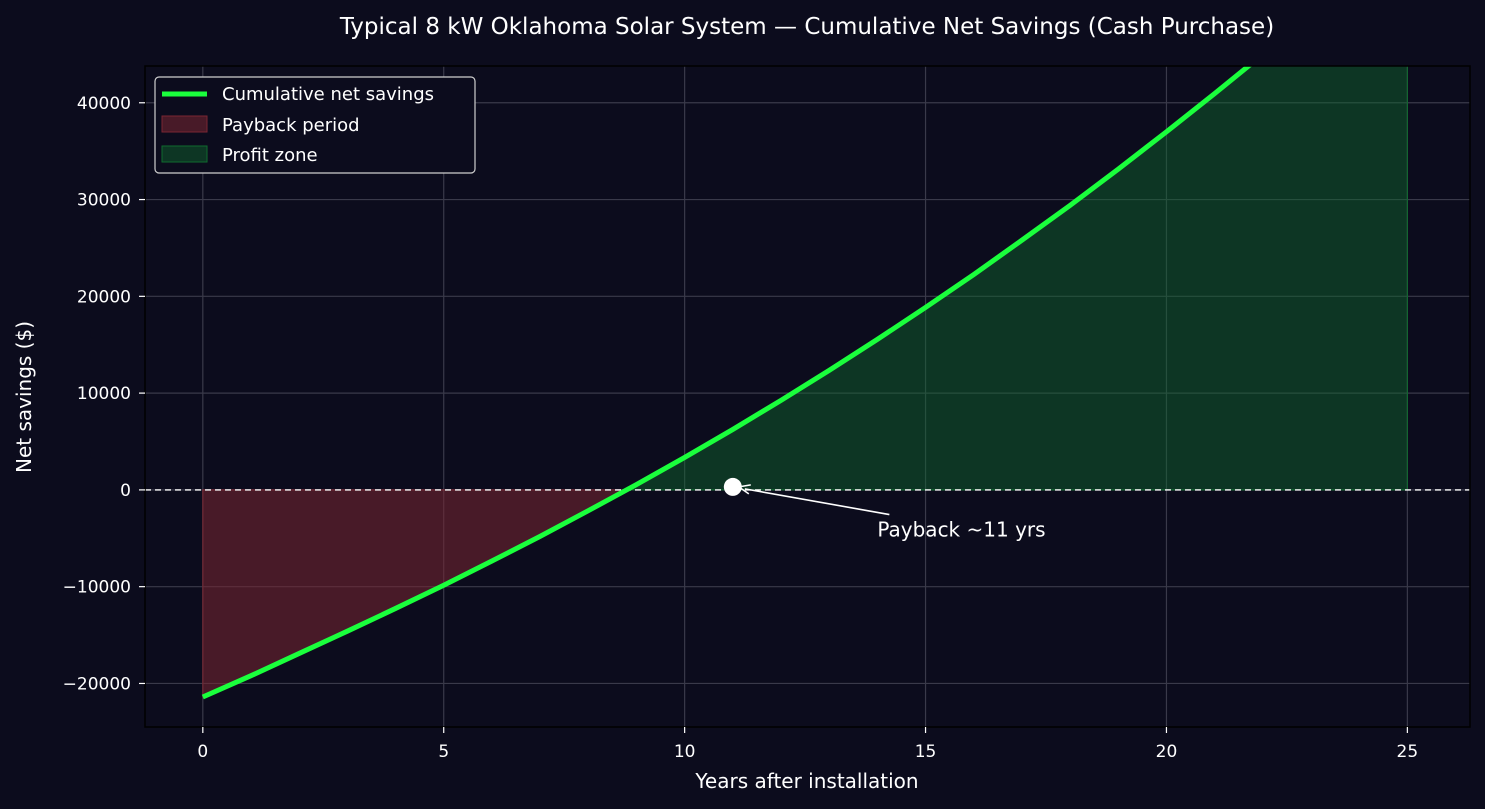  I want to click on annotation-text: Payback ~11 yrs, so click(961, 530).